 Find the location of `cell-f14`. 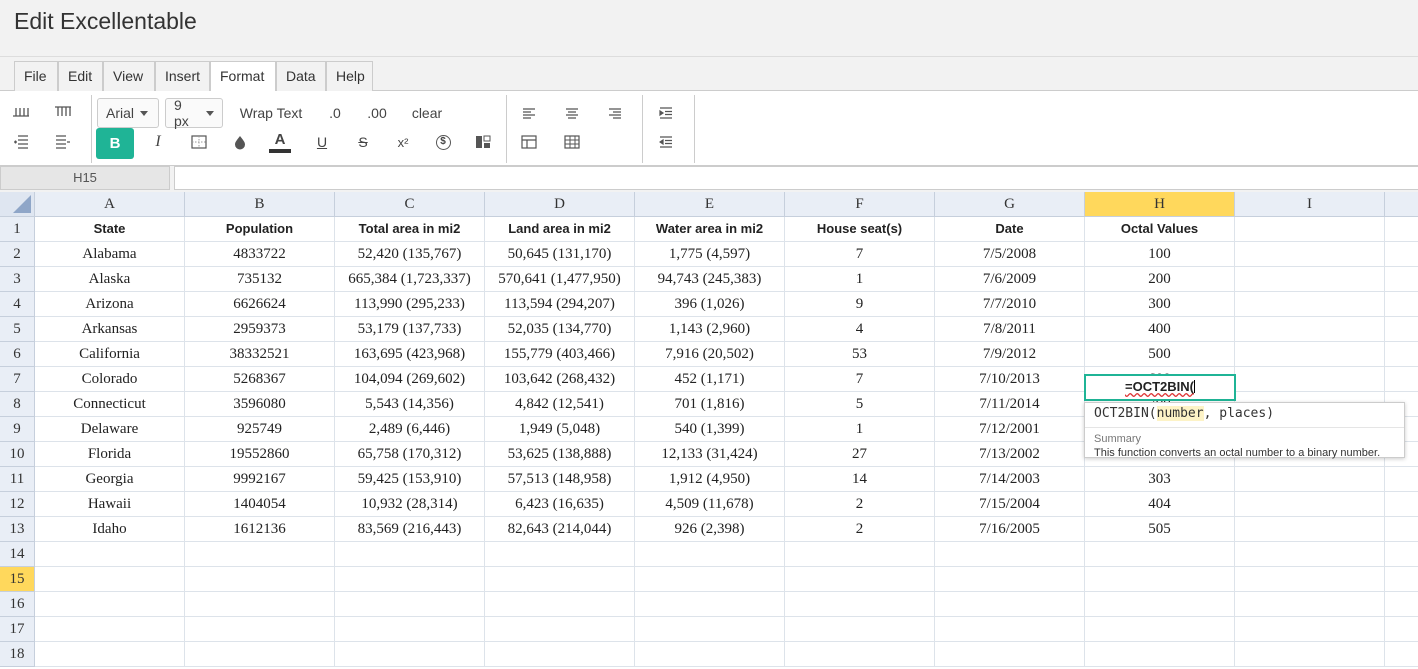

cell-f14 is located at coordinates (860, 554).